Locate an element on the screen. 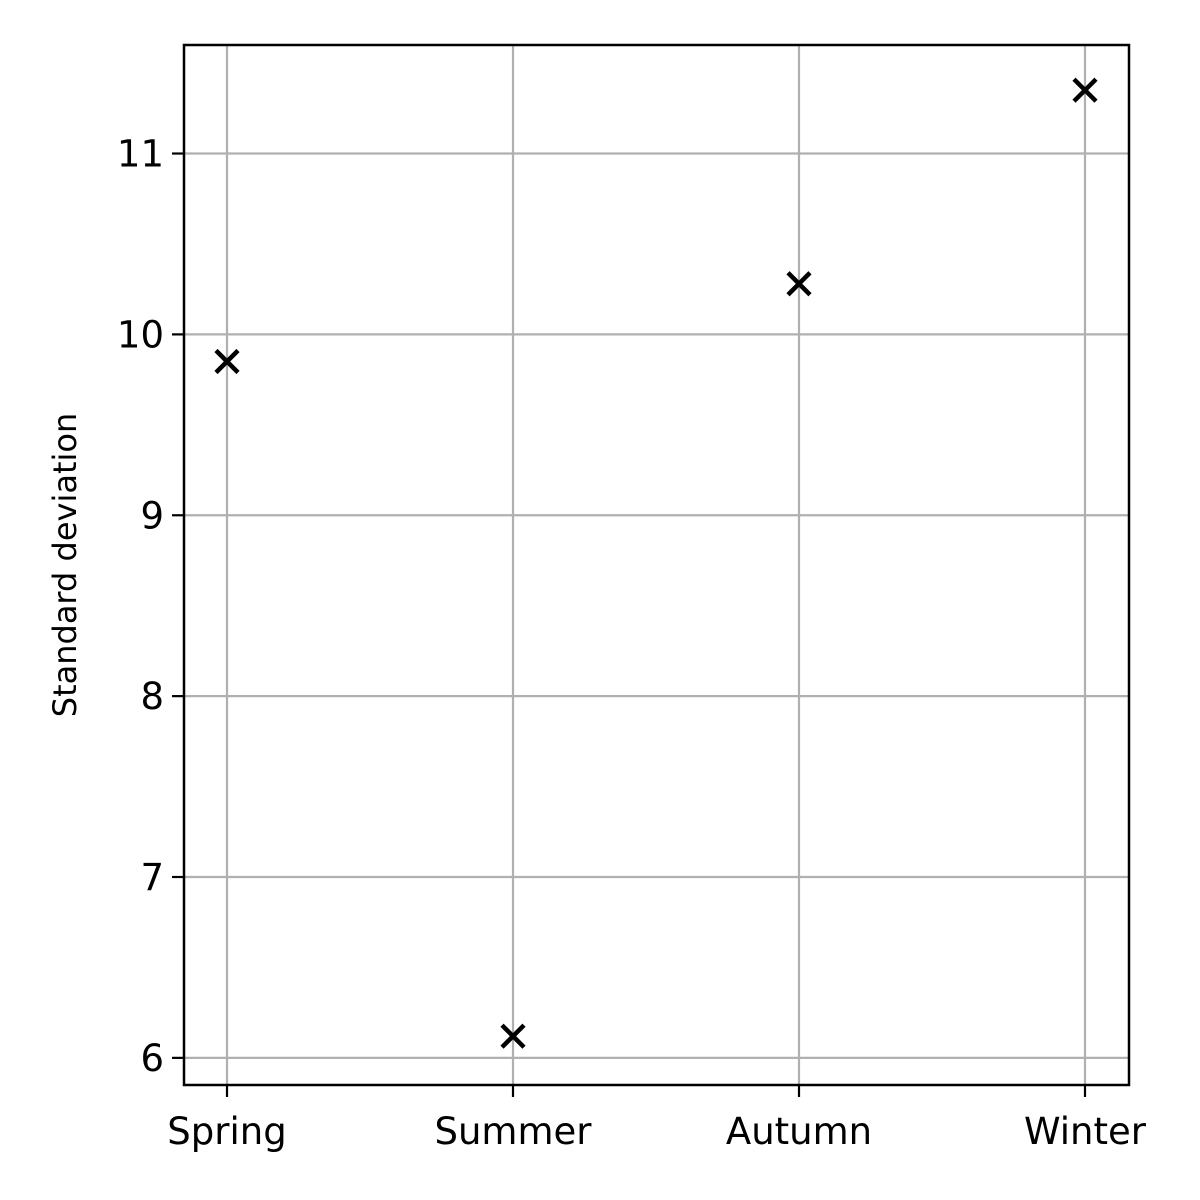 This screenshot has height=1200, width=1200. x-tick-label: Summer is located at coordinates (514, 1131).